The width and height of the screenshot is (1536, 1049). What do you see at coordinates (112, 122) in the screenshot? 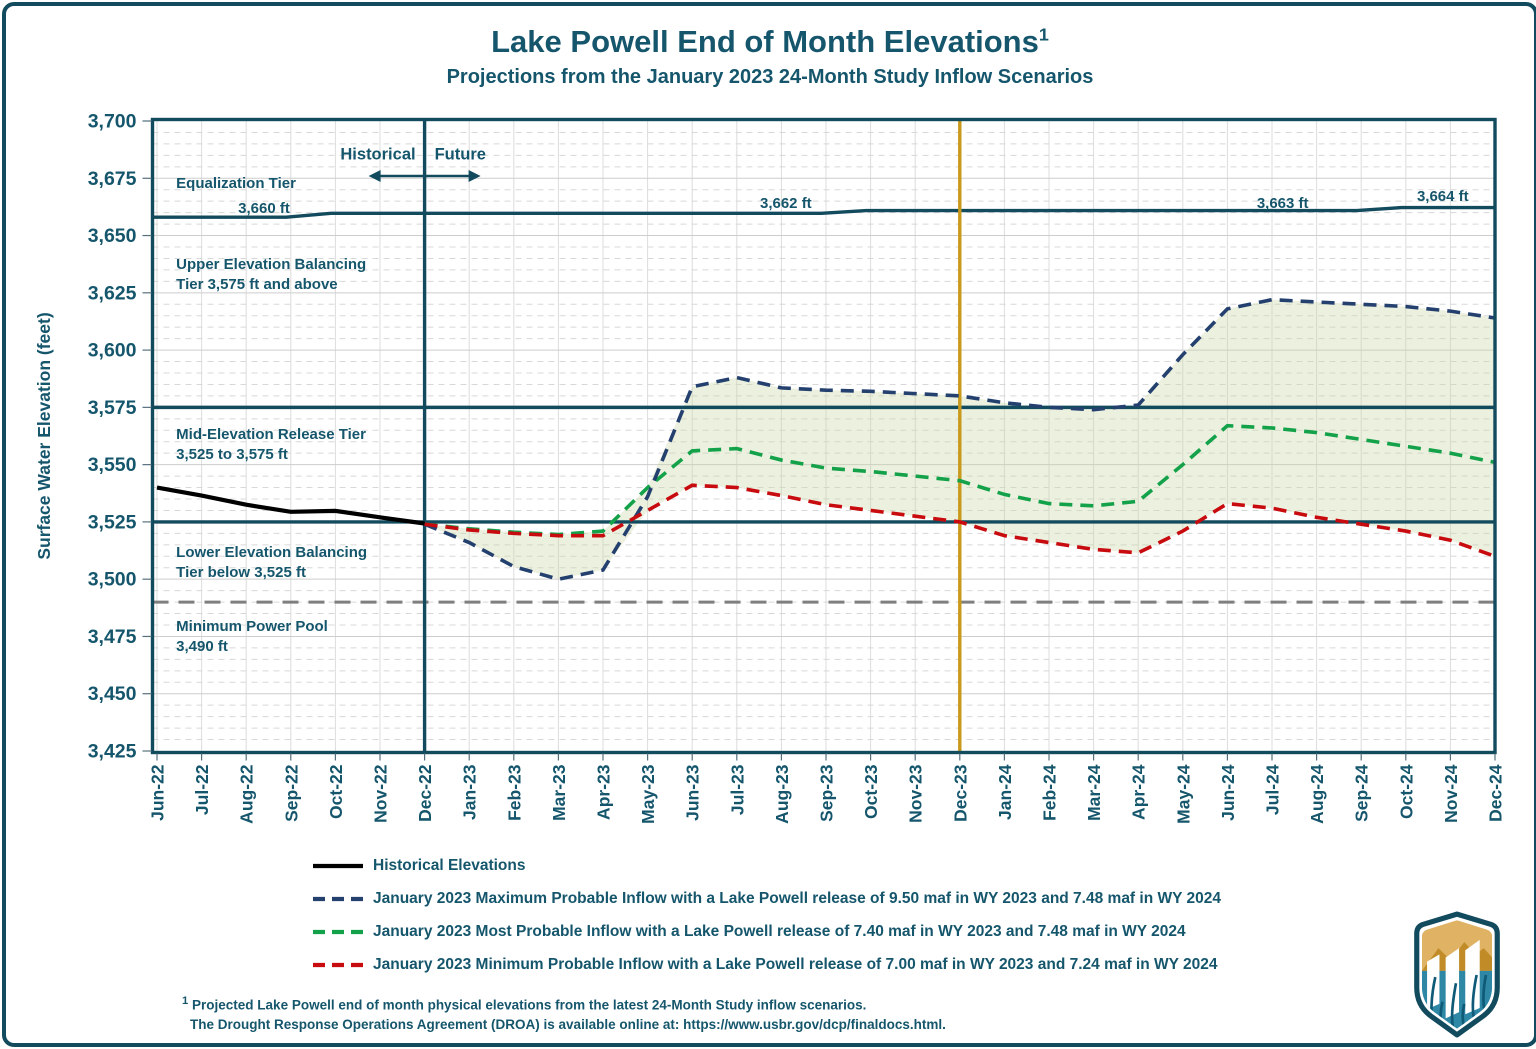
I see `svg-text: 3,700` at bounding box center [112, 122].